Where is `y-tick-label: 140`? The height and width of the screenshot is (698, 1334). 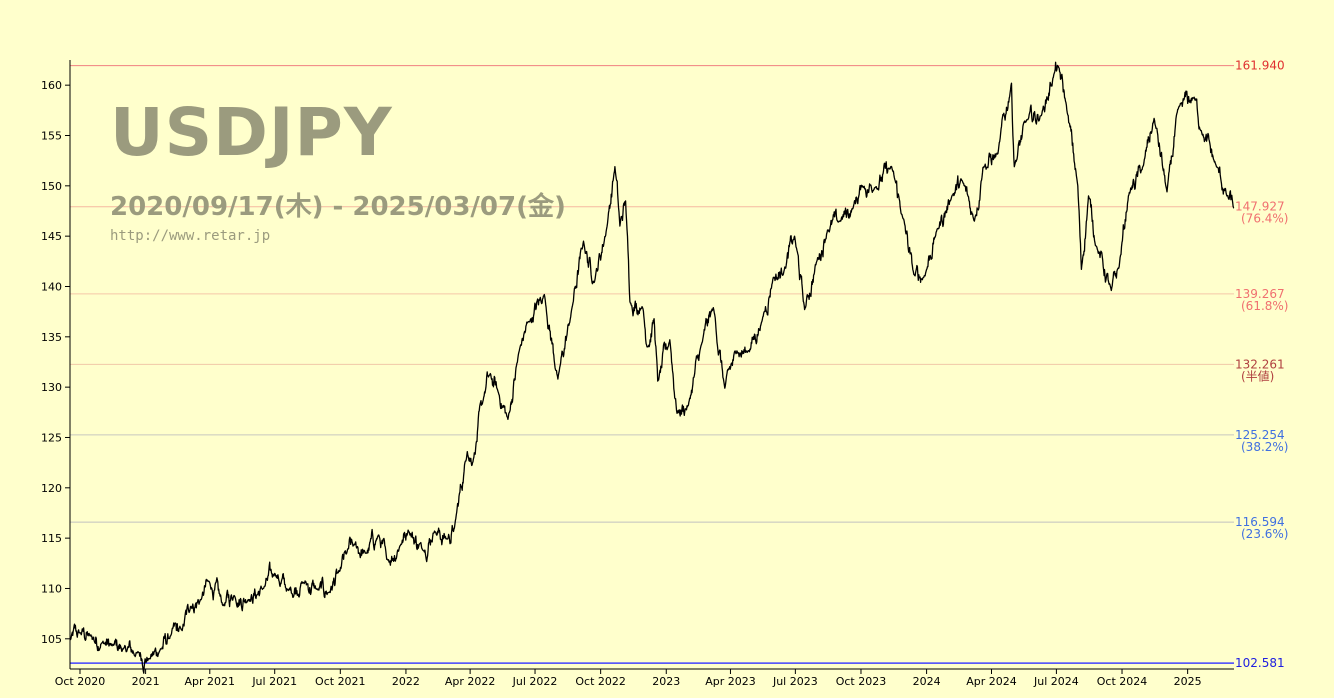 y-tick-label: 140 is located at coordinates (51, 286).